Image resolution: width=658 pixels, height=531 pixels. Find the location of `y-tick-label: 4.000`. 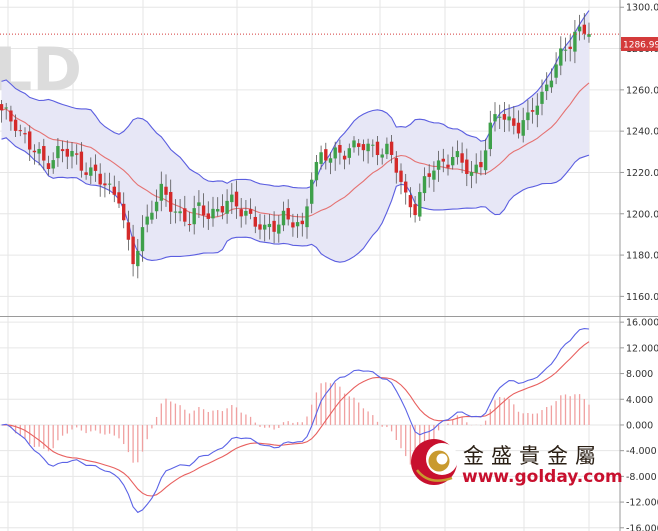

y-tick-label: 4.000 is located at coordinates (639, 400).